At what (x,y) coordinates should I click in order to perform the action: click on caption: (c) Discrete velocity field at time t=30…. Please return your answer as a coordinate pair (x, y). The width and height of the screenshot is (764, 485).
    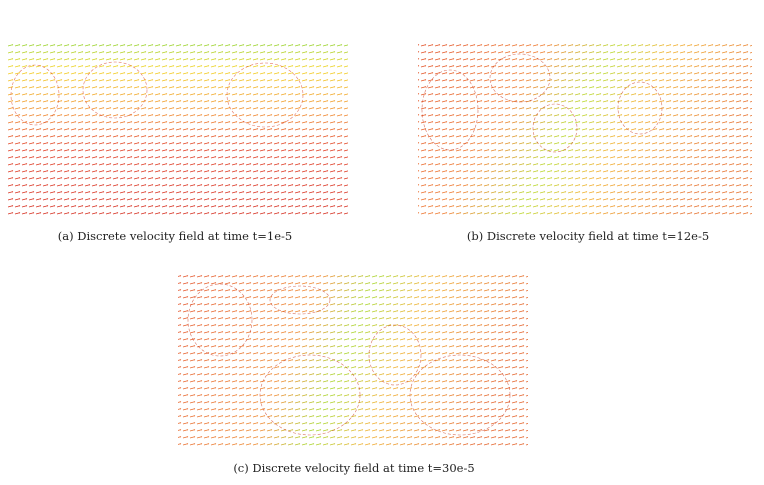
    Looking at the image, I should click on (353, 468).